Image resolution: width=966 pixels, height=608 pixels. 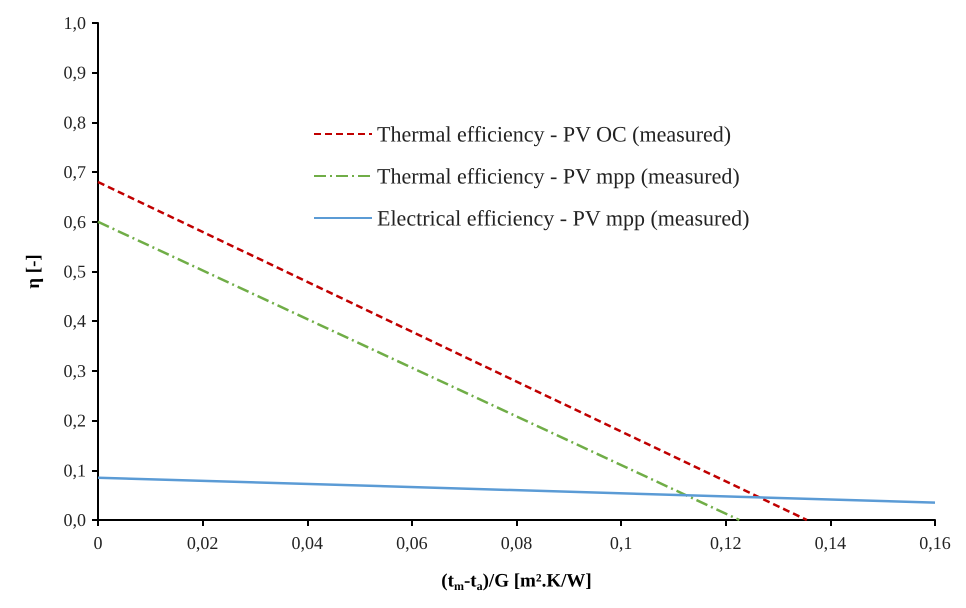 I want to click on x-tick-label: 0,06, so click(x=412, y=543).